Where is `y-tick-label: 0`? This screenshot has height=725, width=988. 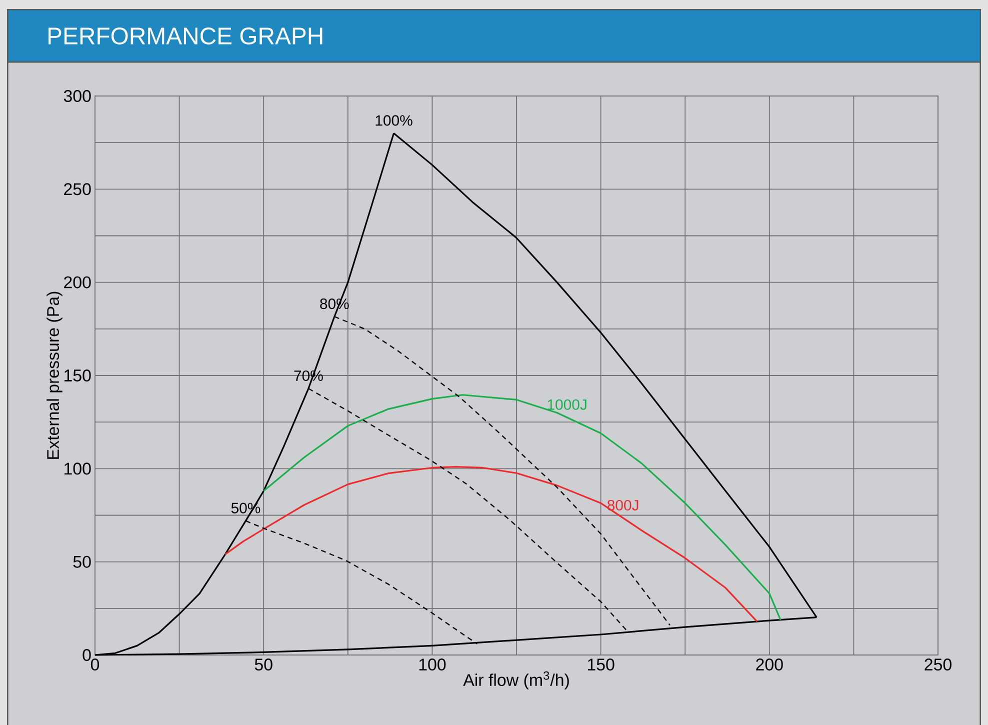
y-tick-label: 0 is located at coordinates (86, 655).